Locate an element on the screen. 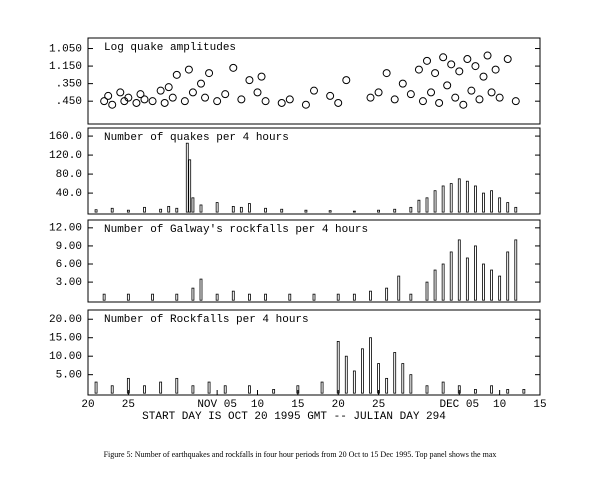  panel-title: Log quake amplitudes is located at coordinates (170, 48).